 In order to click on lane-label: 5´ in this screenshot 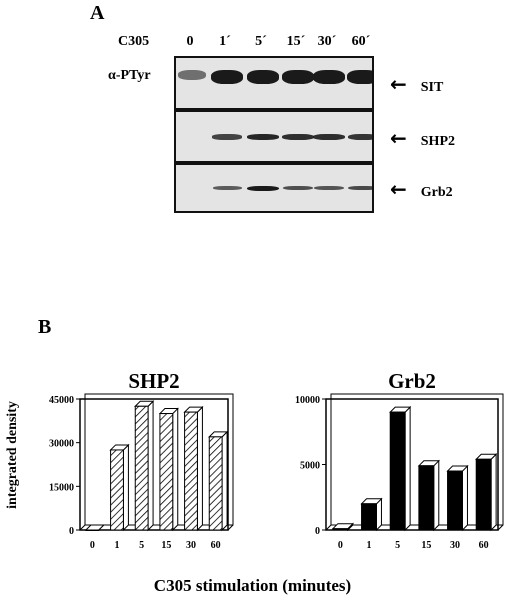, I will do `click(261, 41)`.